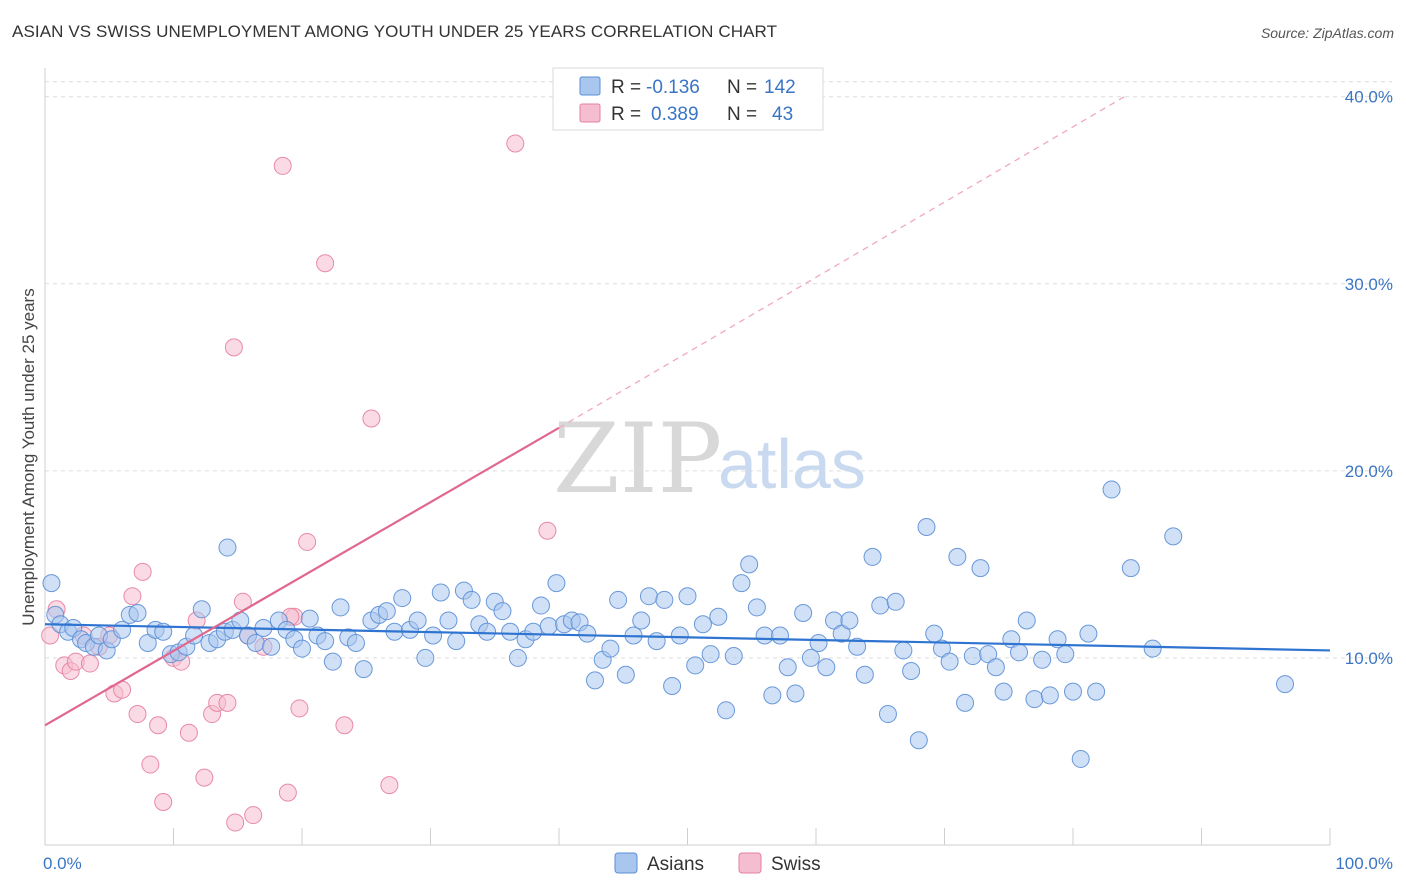 The height and width of the screenshot is (892, 1406). Describe the element at coordinates (1369, 471) in the screenshot. I see `y-tick-label: 20.0%` at that location.